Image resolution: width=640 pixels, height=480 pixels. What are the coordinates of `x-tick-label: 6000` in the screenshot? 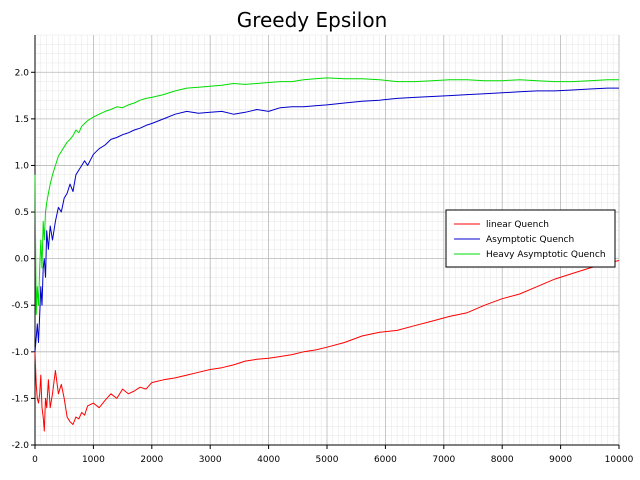 It's located at (385, 460).